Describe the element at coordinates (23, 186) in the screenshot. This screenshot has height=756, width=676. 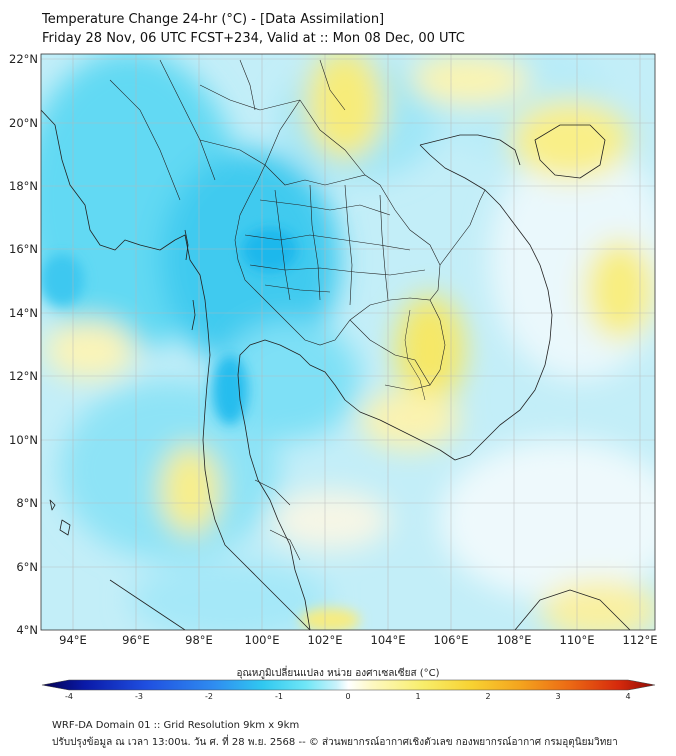
I see `lat-label: 18°N` at that location.